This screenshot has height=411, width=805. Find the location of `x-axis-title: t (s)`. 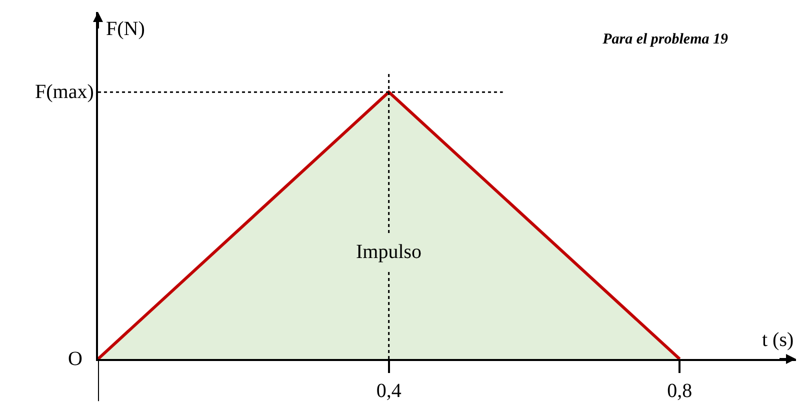

x-axis-title: t (s) is located at coordinates (778, 340).